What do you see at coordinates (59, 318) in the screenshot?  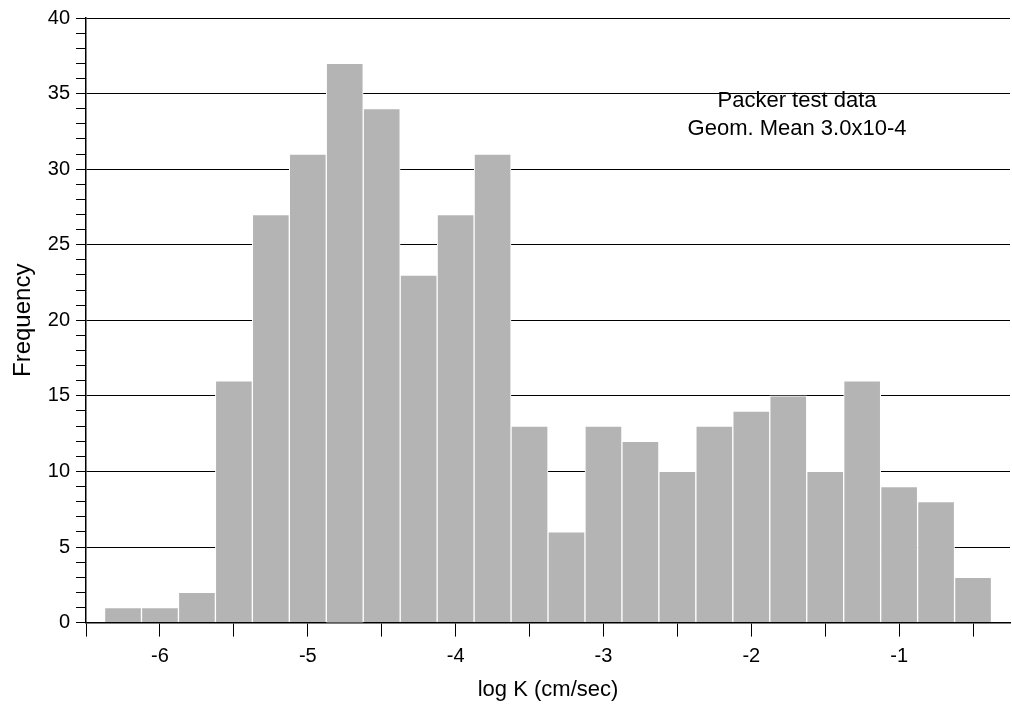 I see `y-tick-label: 20` at bounding box center [59, 318].